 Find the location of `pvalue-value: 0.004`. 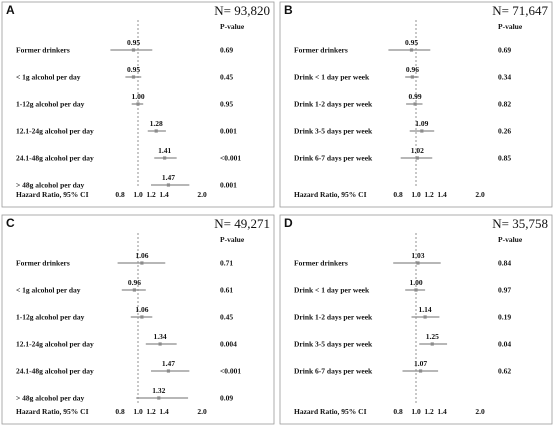

pvalue-value: 0.004 is located at coordinates (228, 344).